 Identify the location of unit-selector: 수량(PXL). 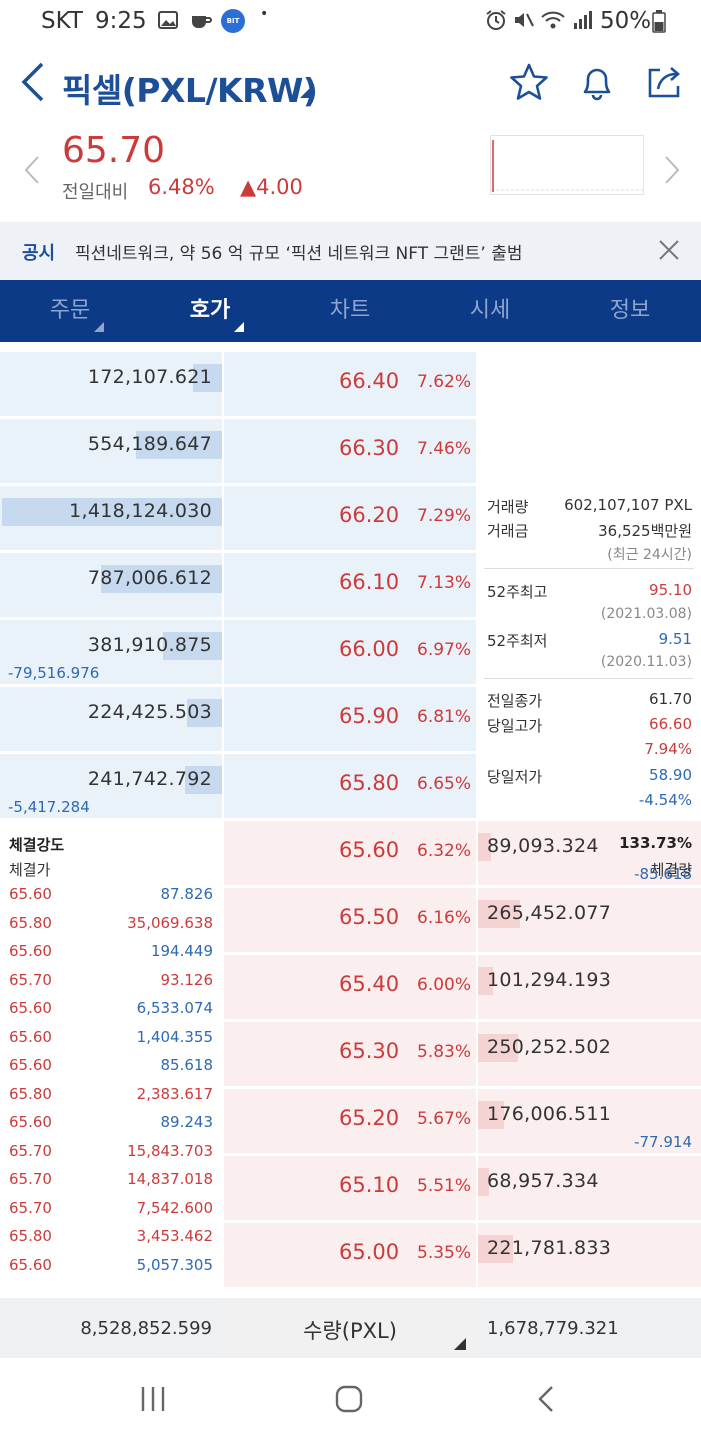
(350, 1328).